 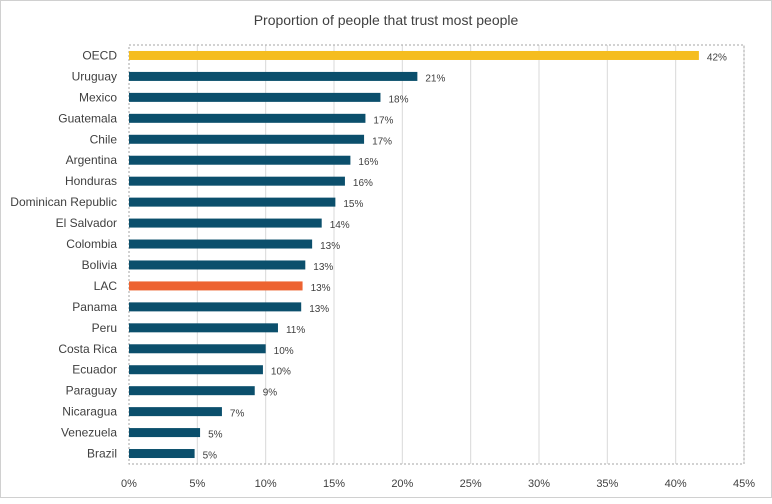 I want to click on value-label-costa-rica: 10%, so click(x=284, y=351).